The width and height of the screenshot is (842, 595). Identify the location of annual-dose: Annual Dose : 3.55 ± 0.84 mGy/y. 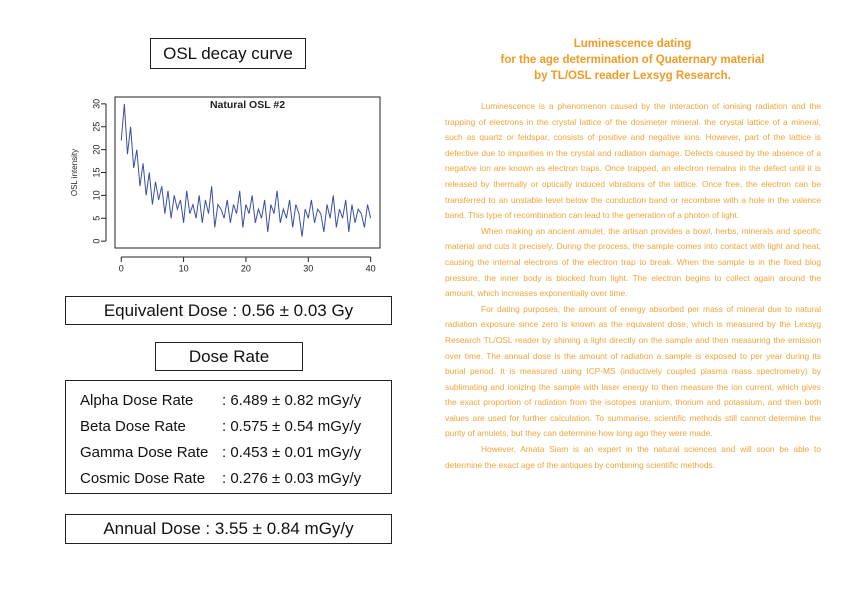
(228, 529).